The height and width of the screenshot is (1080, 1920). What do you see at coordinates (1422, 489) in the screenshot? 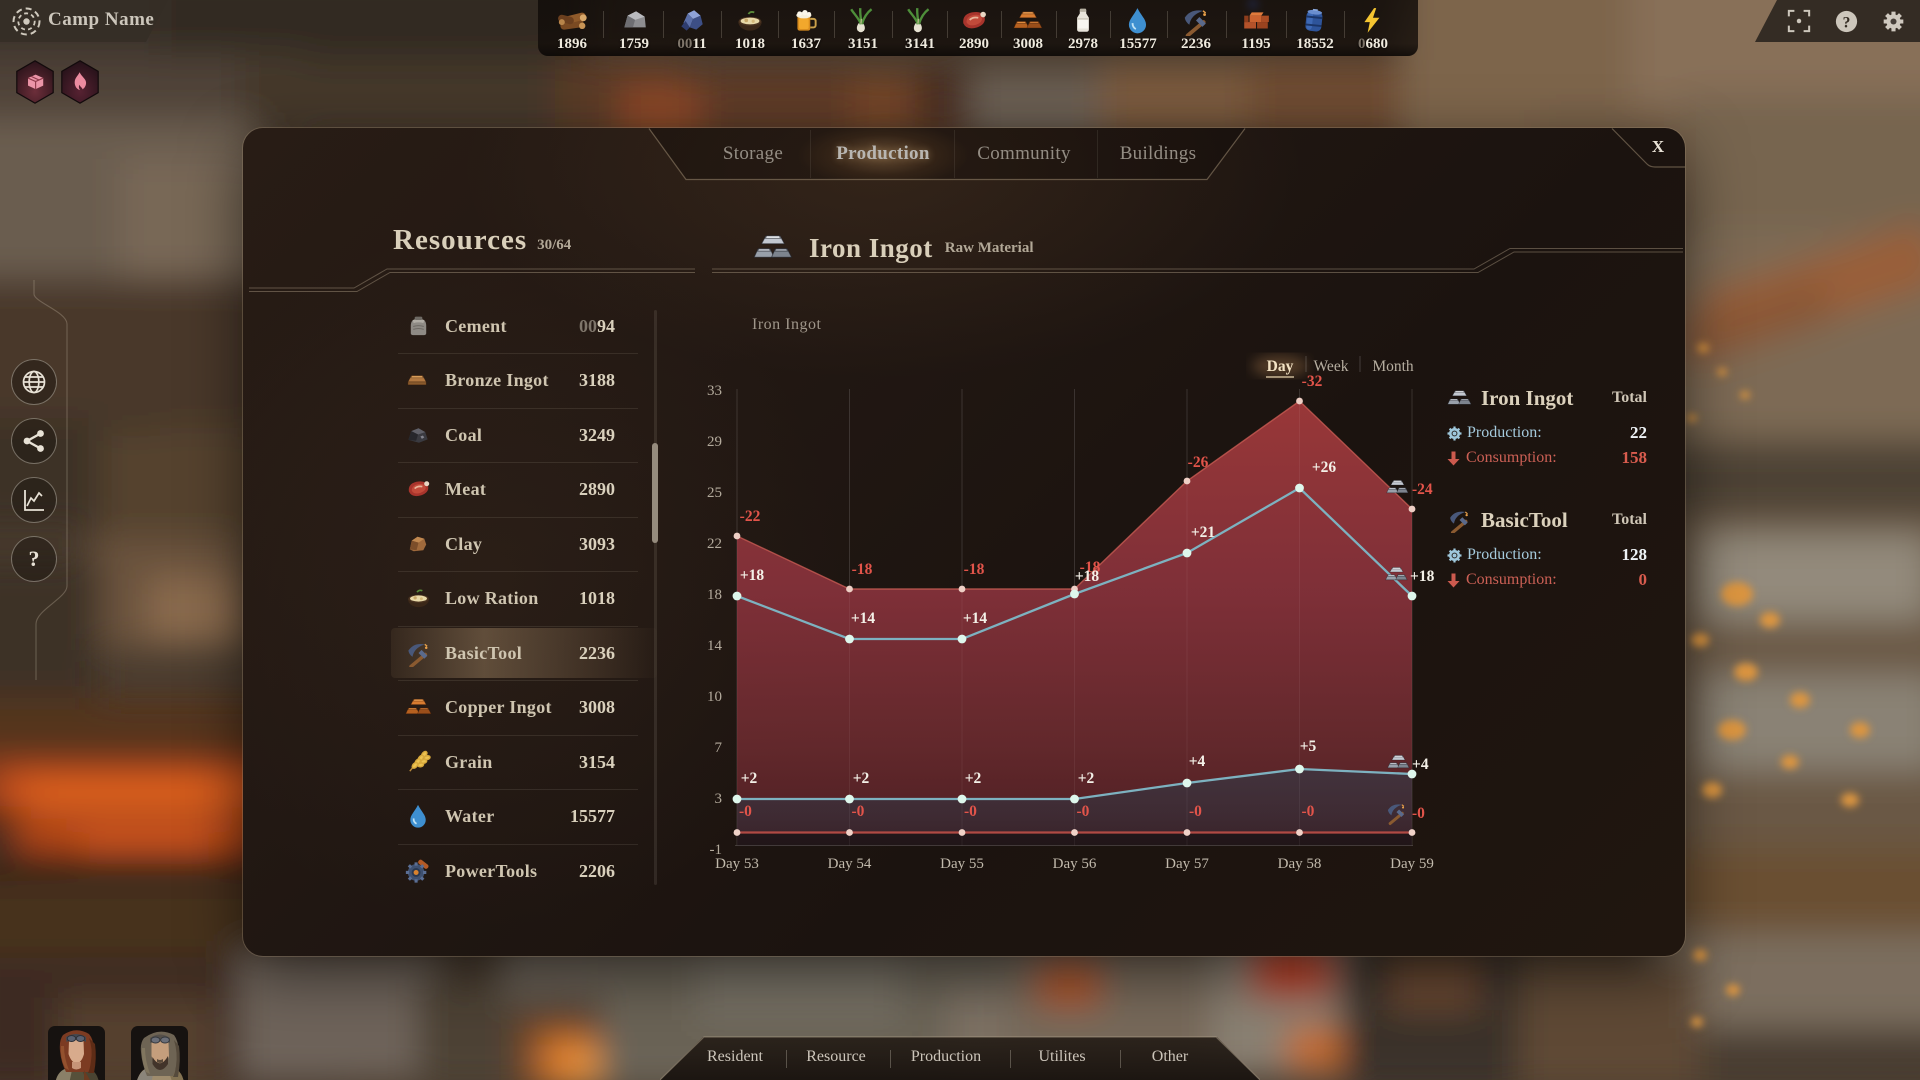
I see `svg-text: -24` at bounding box center [1422, 489].